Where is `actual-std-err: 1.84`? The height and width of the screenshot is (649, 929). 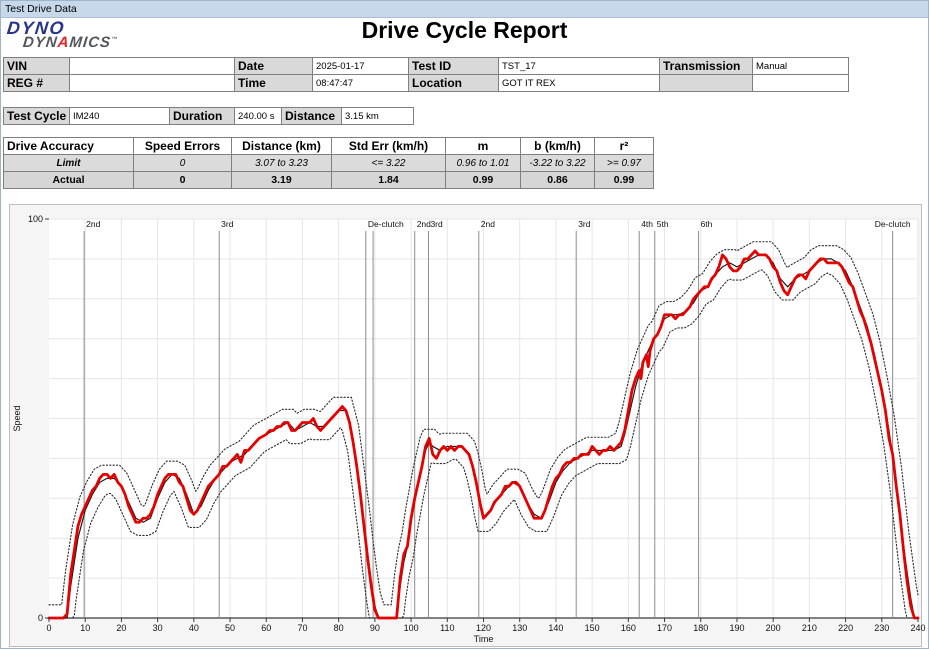
actual-std-err: 1.84 is located at coordinates (388, 180).